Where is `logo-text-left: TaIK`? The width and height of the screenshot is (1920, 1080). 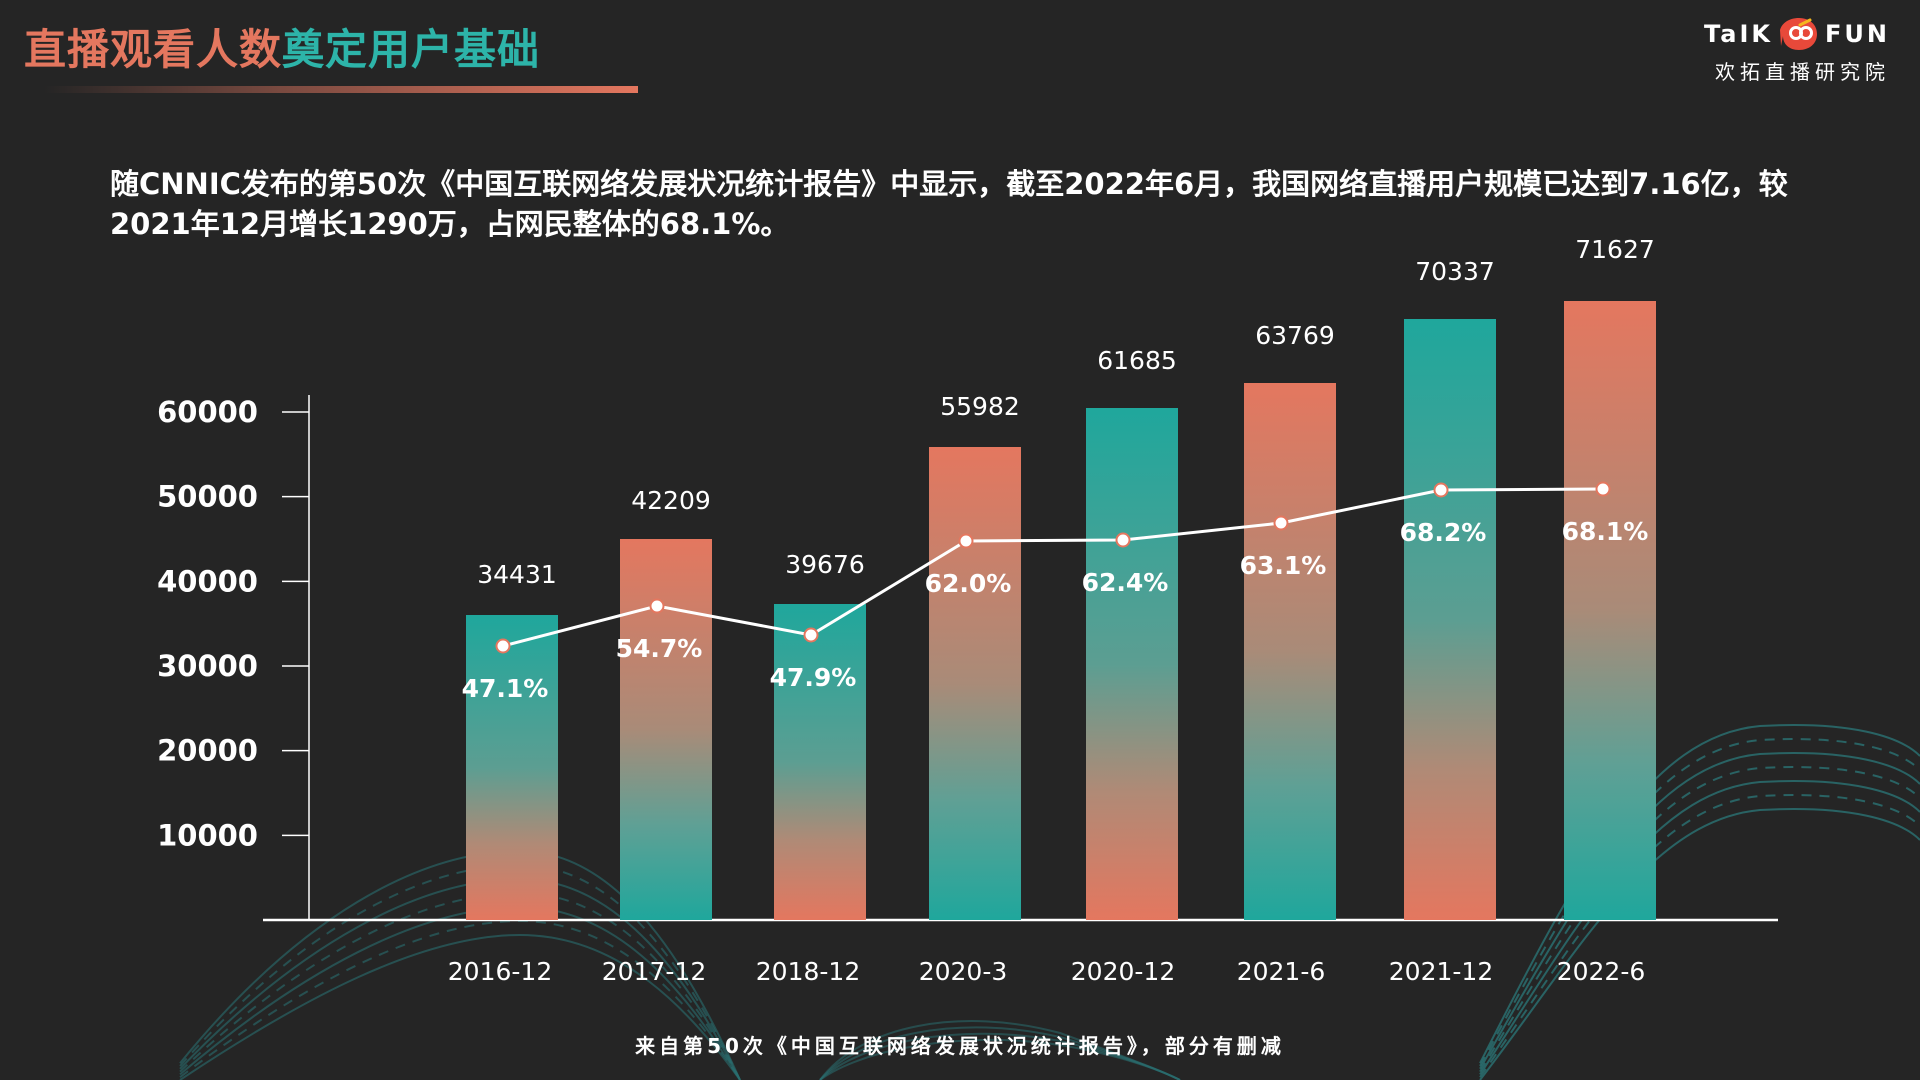
logo-text-left: TaIK is located at coordinates (1739, 34).